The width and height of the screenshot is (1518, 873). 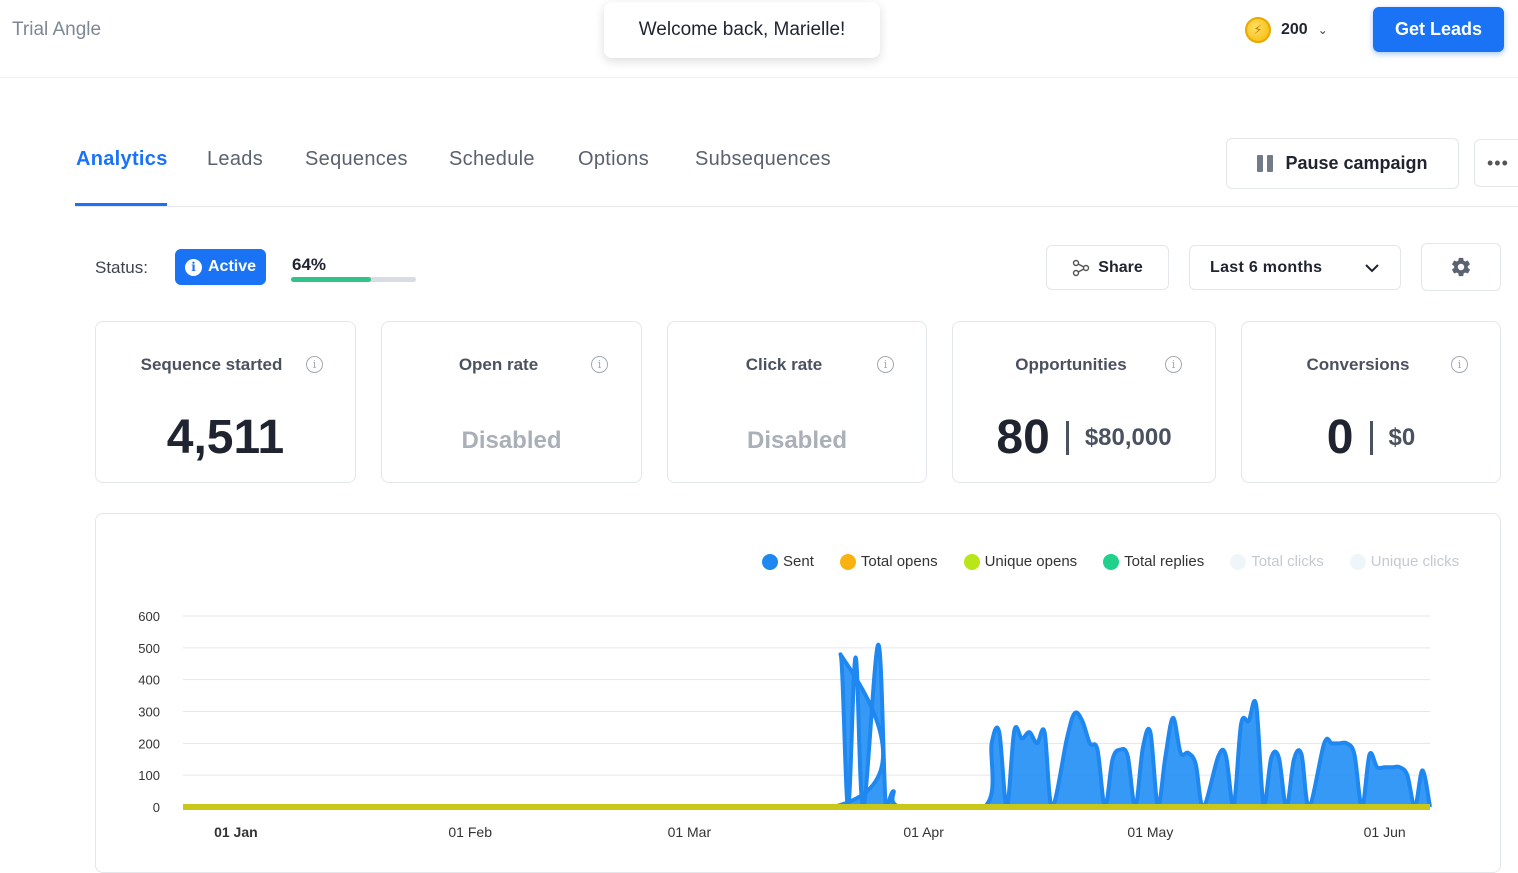 What do you see at coordinates (57, 29) in the screenshot?
I see `workspace-name: Trial Angle` at bounding box center [57, 29].